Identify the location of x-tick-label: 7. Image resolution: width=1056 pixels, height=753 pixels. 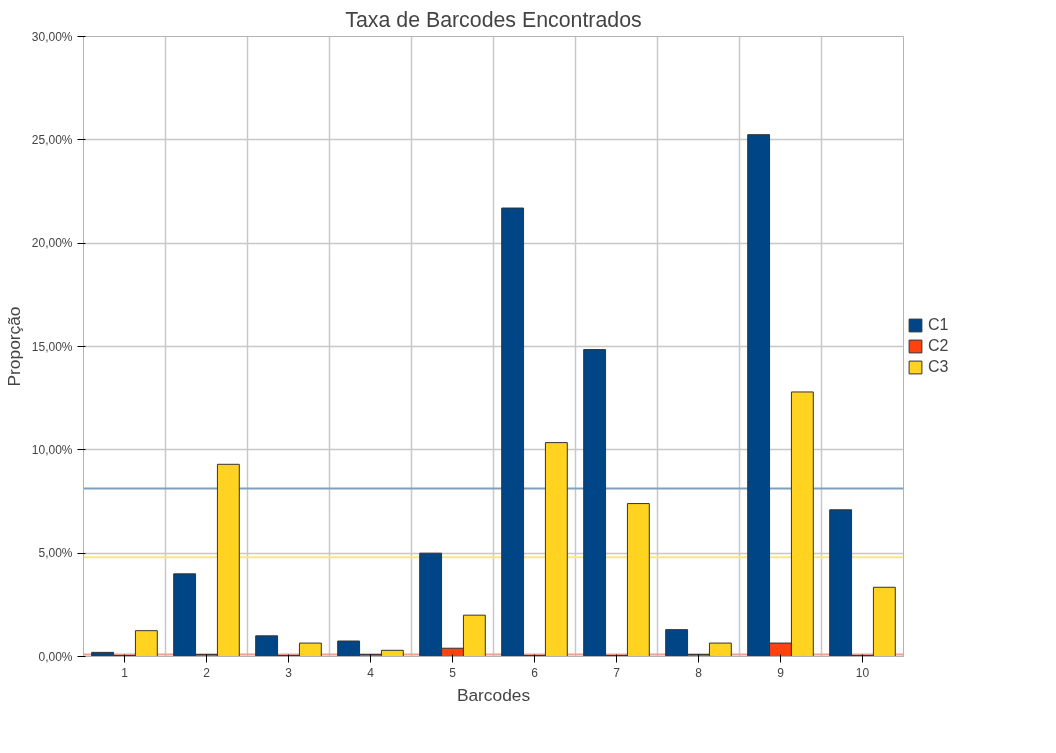
(617, 672).